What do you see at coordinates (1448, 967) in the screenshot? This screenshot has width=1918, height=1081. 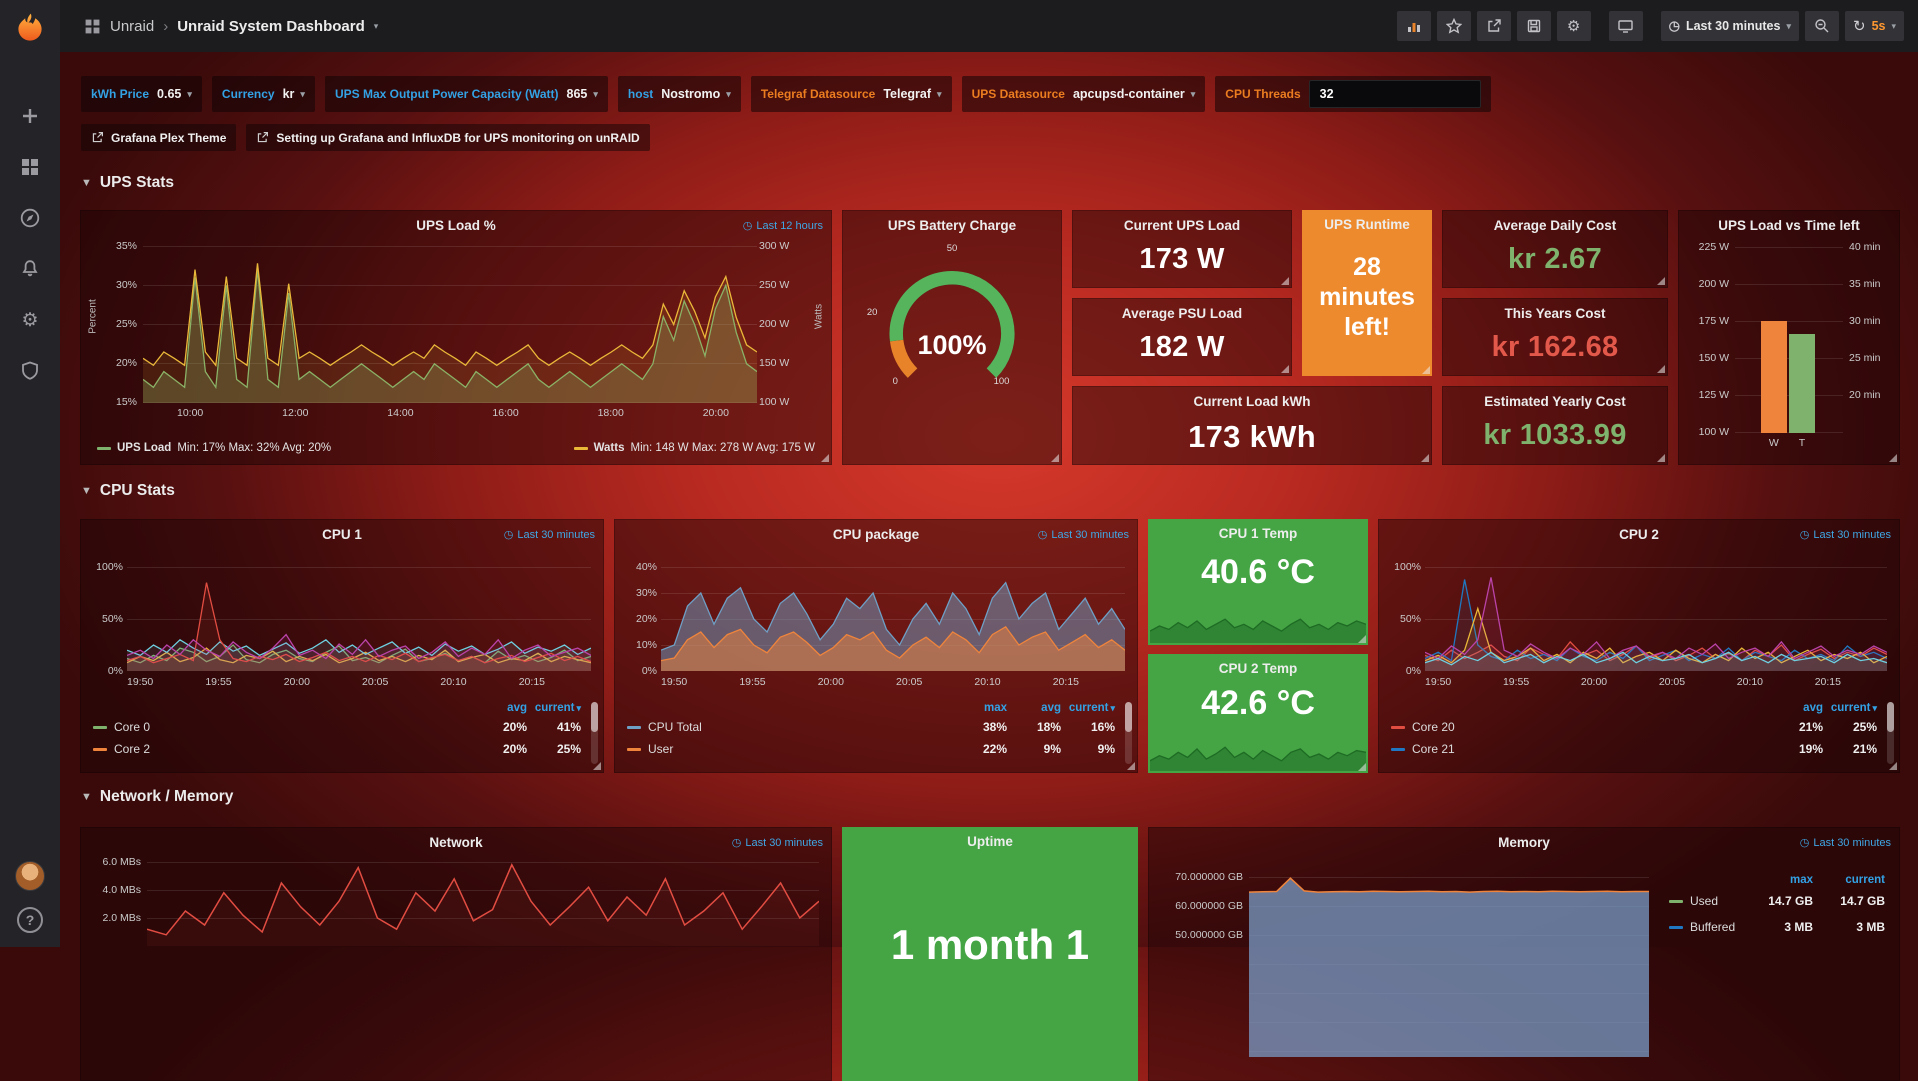 I see `memory-chart` at bounding box center [1448, 967].